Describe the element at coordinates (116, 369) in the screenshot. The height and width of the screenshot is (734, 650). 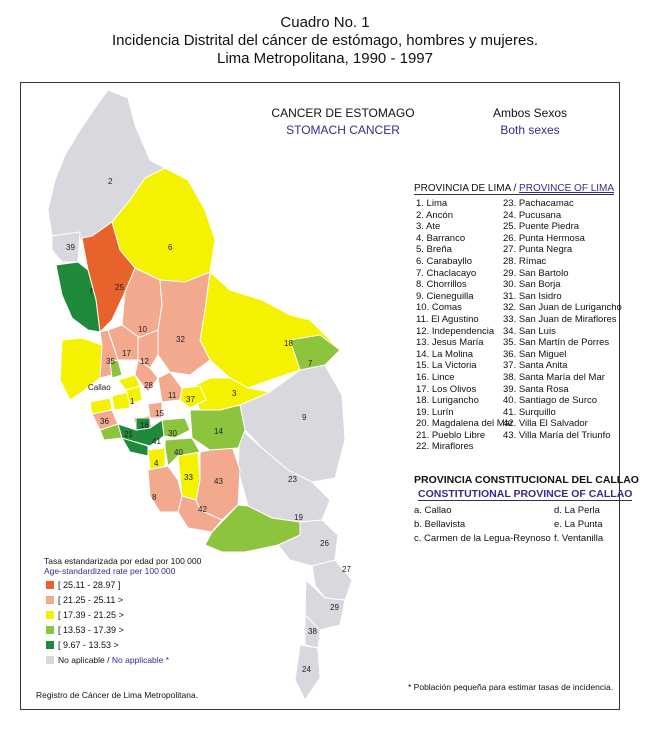
I see `district-c` at that location.